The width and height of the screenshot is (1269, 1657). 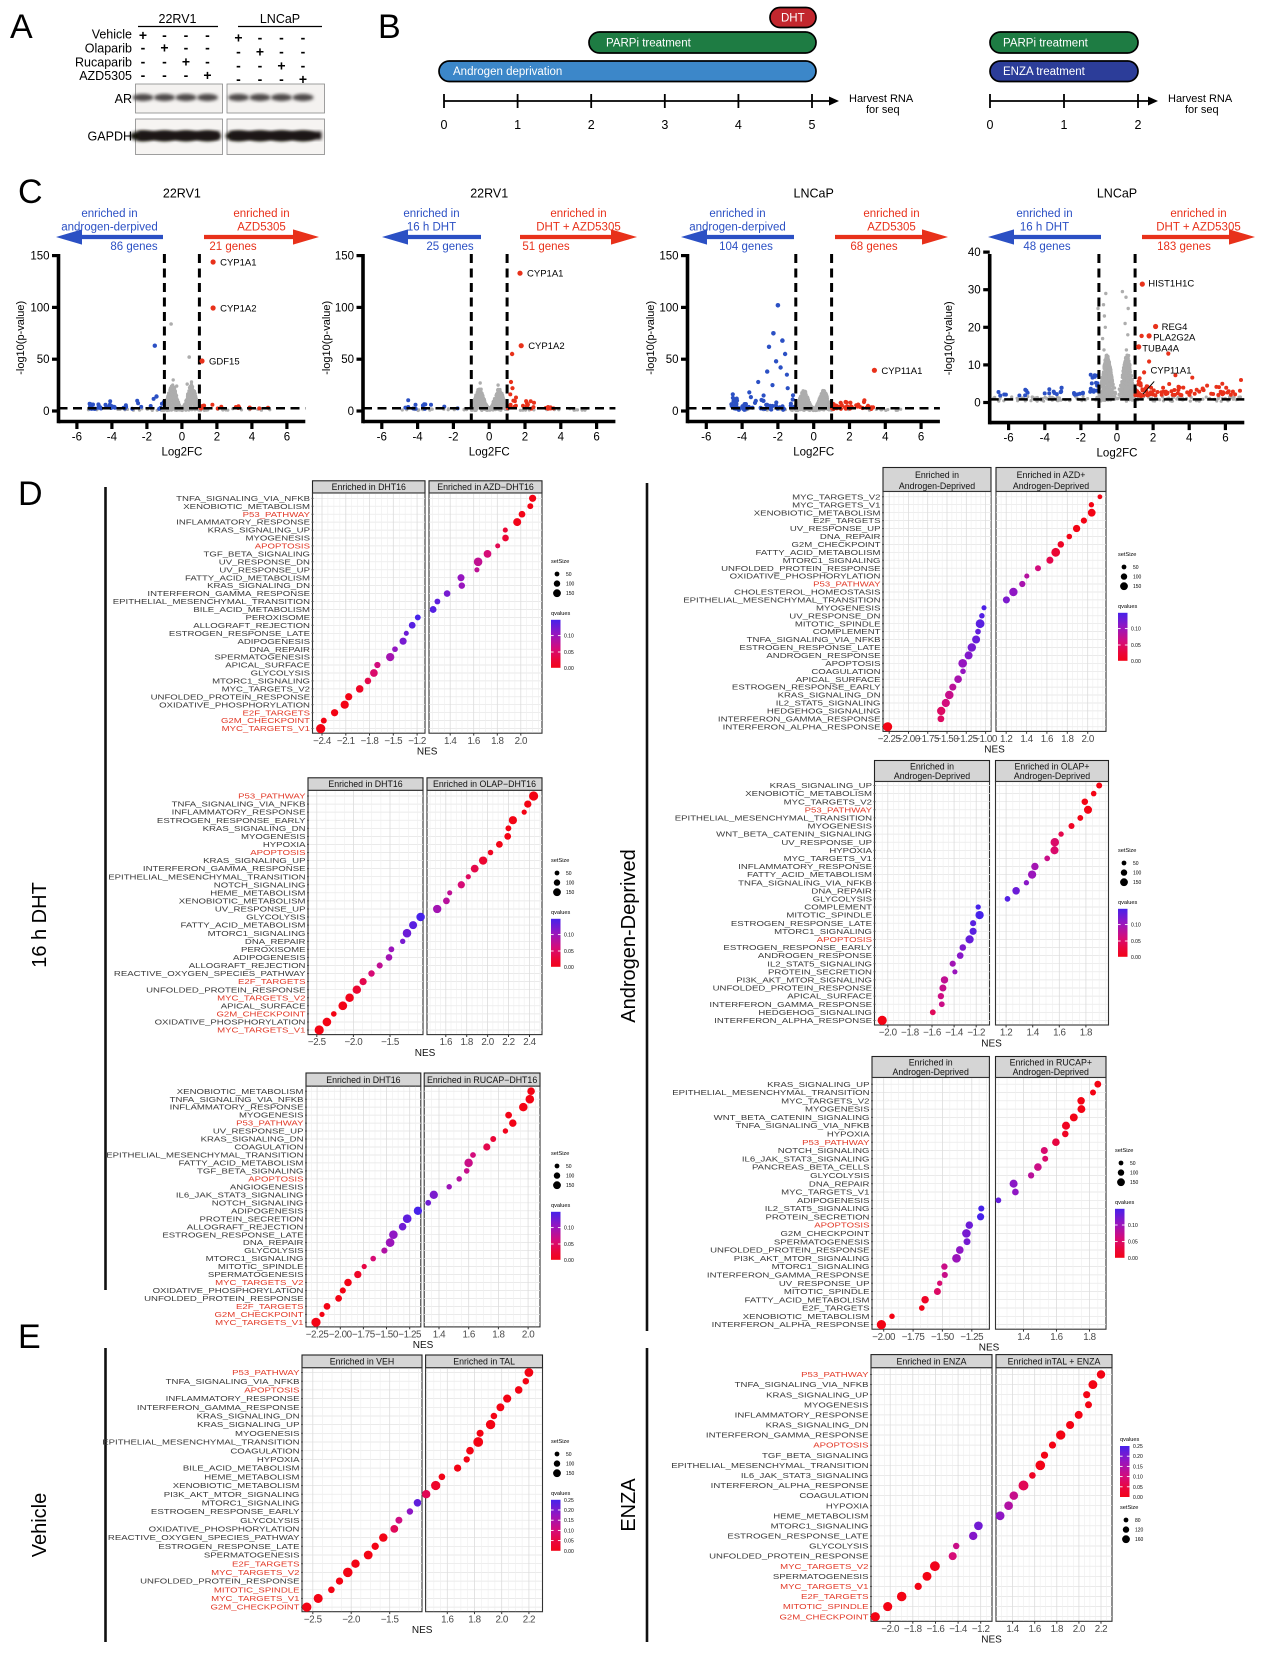 What do you see at coordinates (629, 935) in the screenshot?
I see `svg-text: Androgen-Deprived` at bounding box center [629, 935].